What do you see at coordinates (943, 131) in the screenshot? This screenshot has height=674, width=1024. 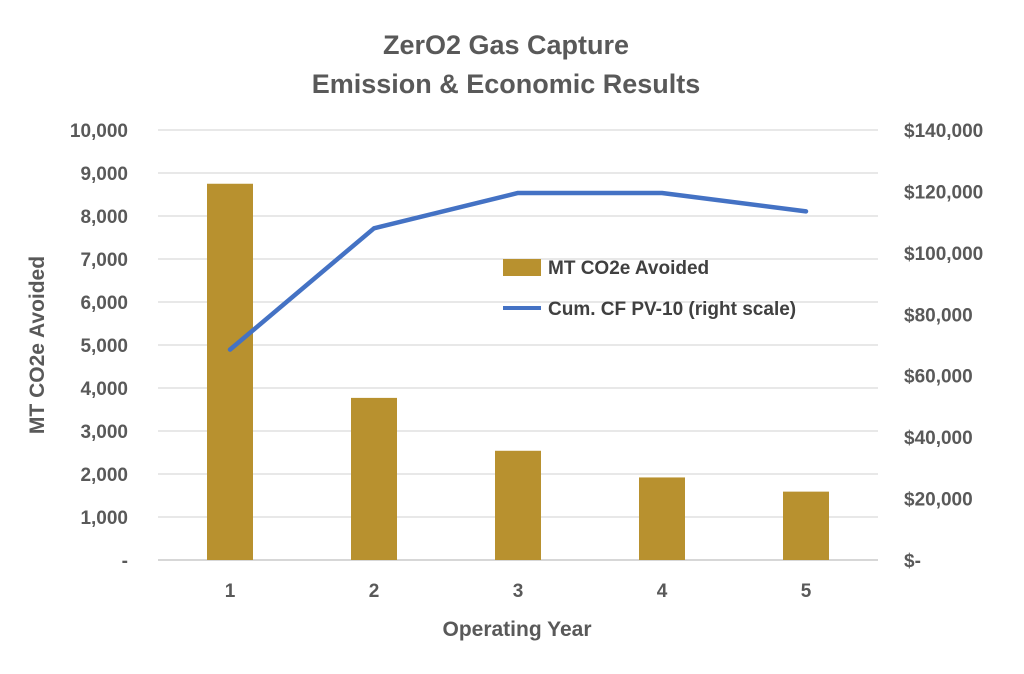 I see `y2-tick-label: $140,000` at bounding box center [943, 131].